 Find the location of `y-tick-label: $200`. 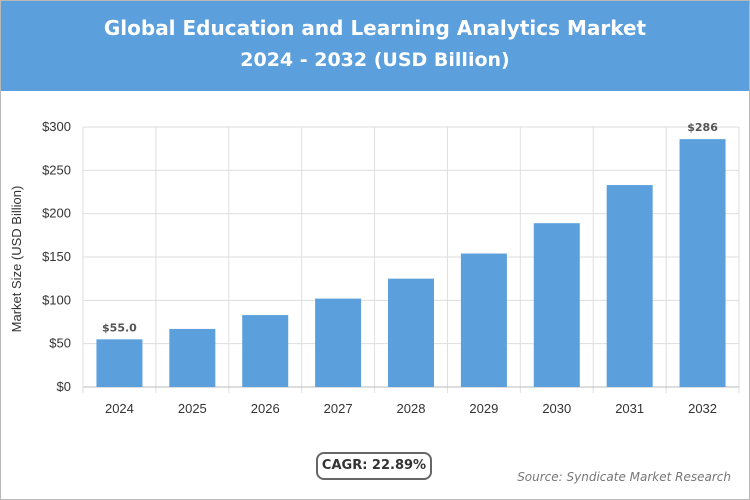

y-tick-label: $200 is located at coordinates (56, 213).